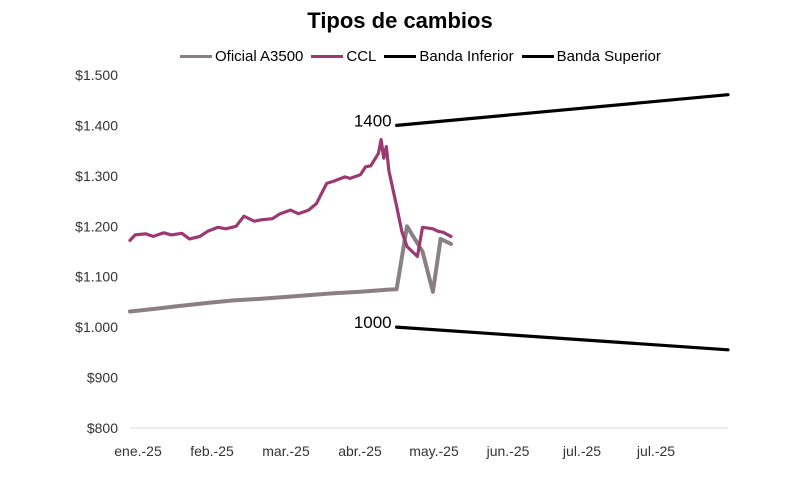 This screenshot has width=800, height=480. Describe the element at coordinates (286, 451) in the screenshot. I see `x-tick-label: mar.-25` at that location.